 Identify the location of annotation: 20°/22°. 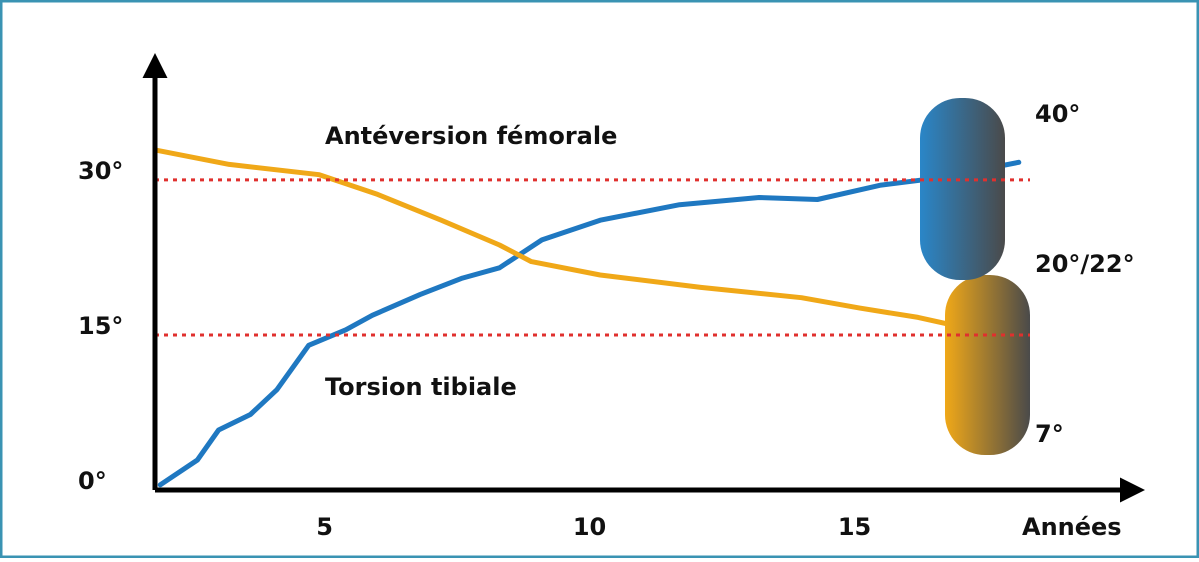
(1085, 264).